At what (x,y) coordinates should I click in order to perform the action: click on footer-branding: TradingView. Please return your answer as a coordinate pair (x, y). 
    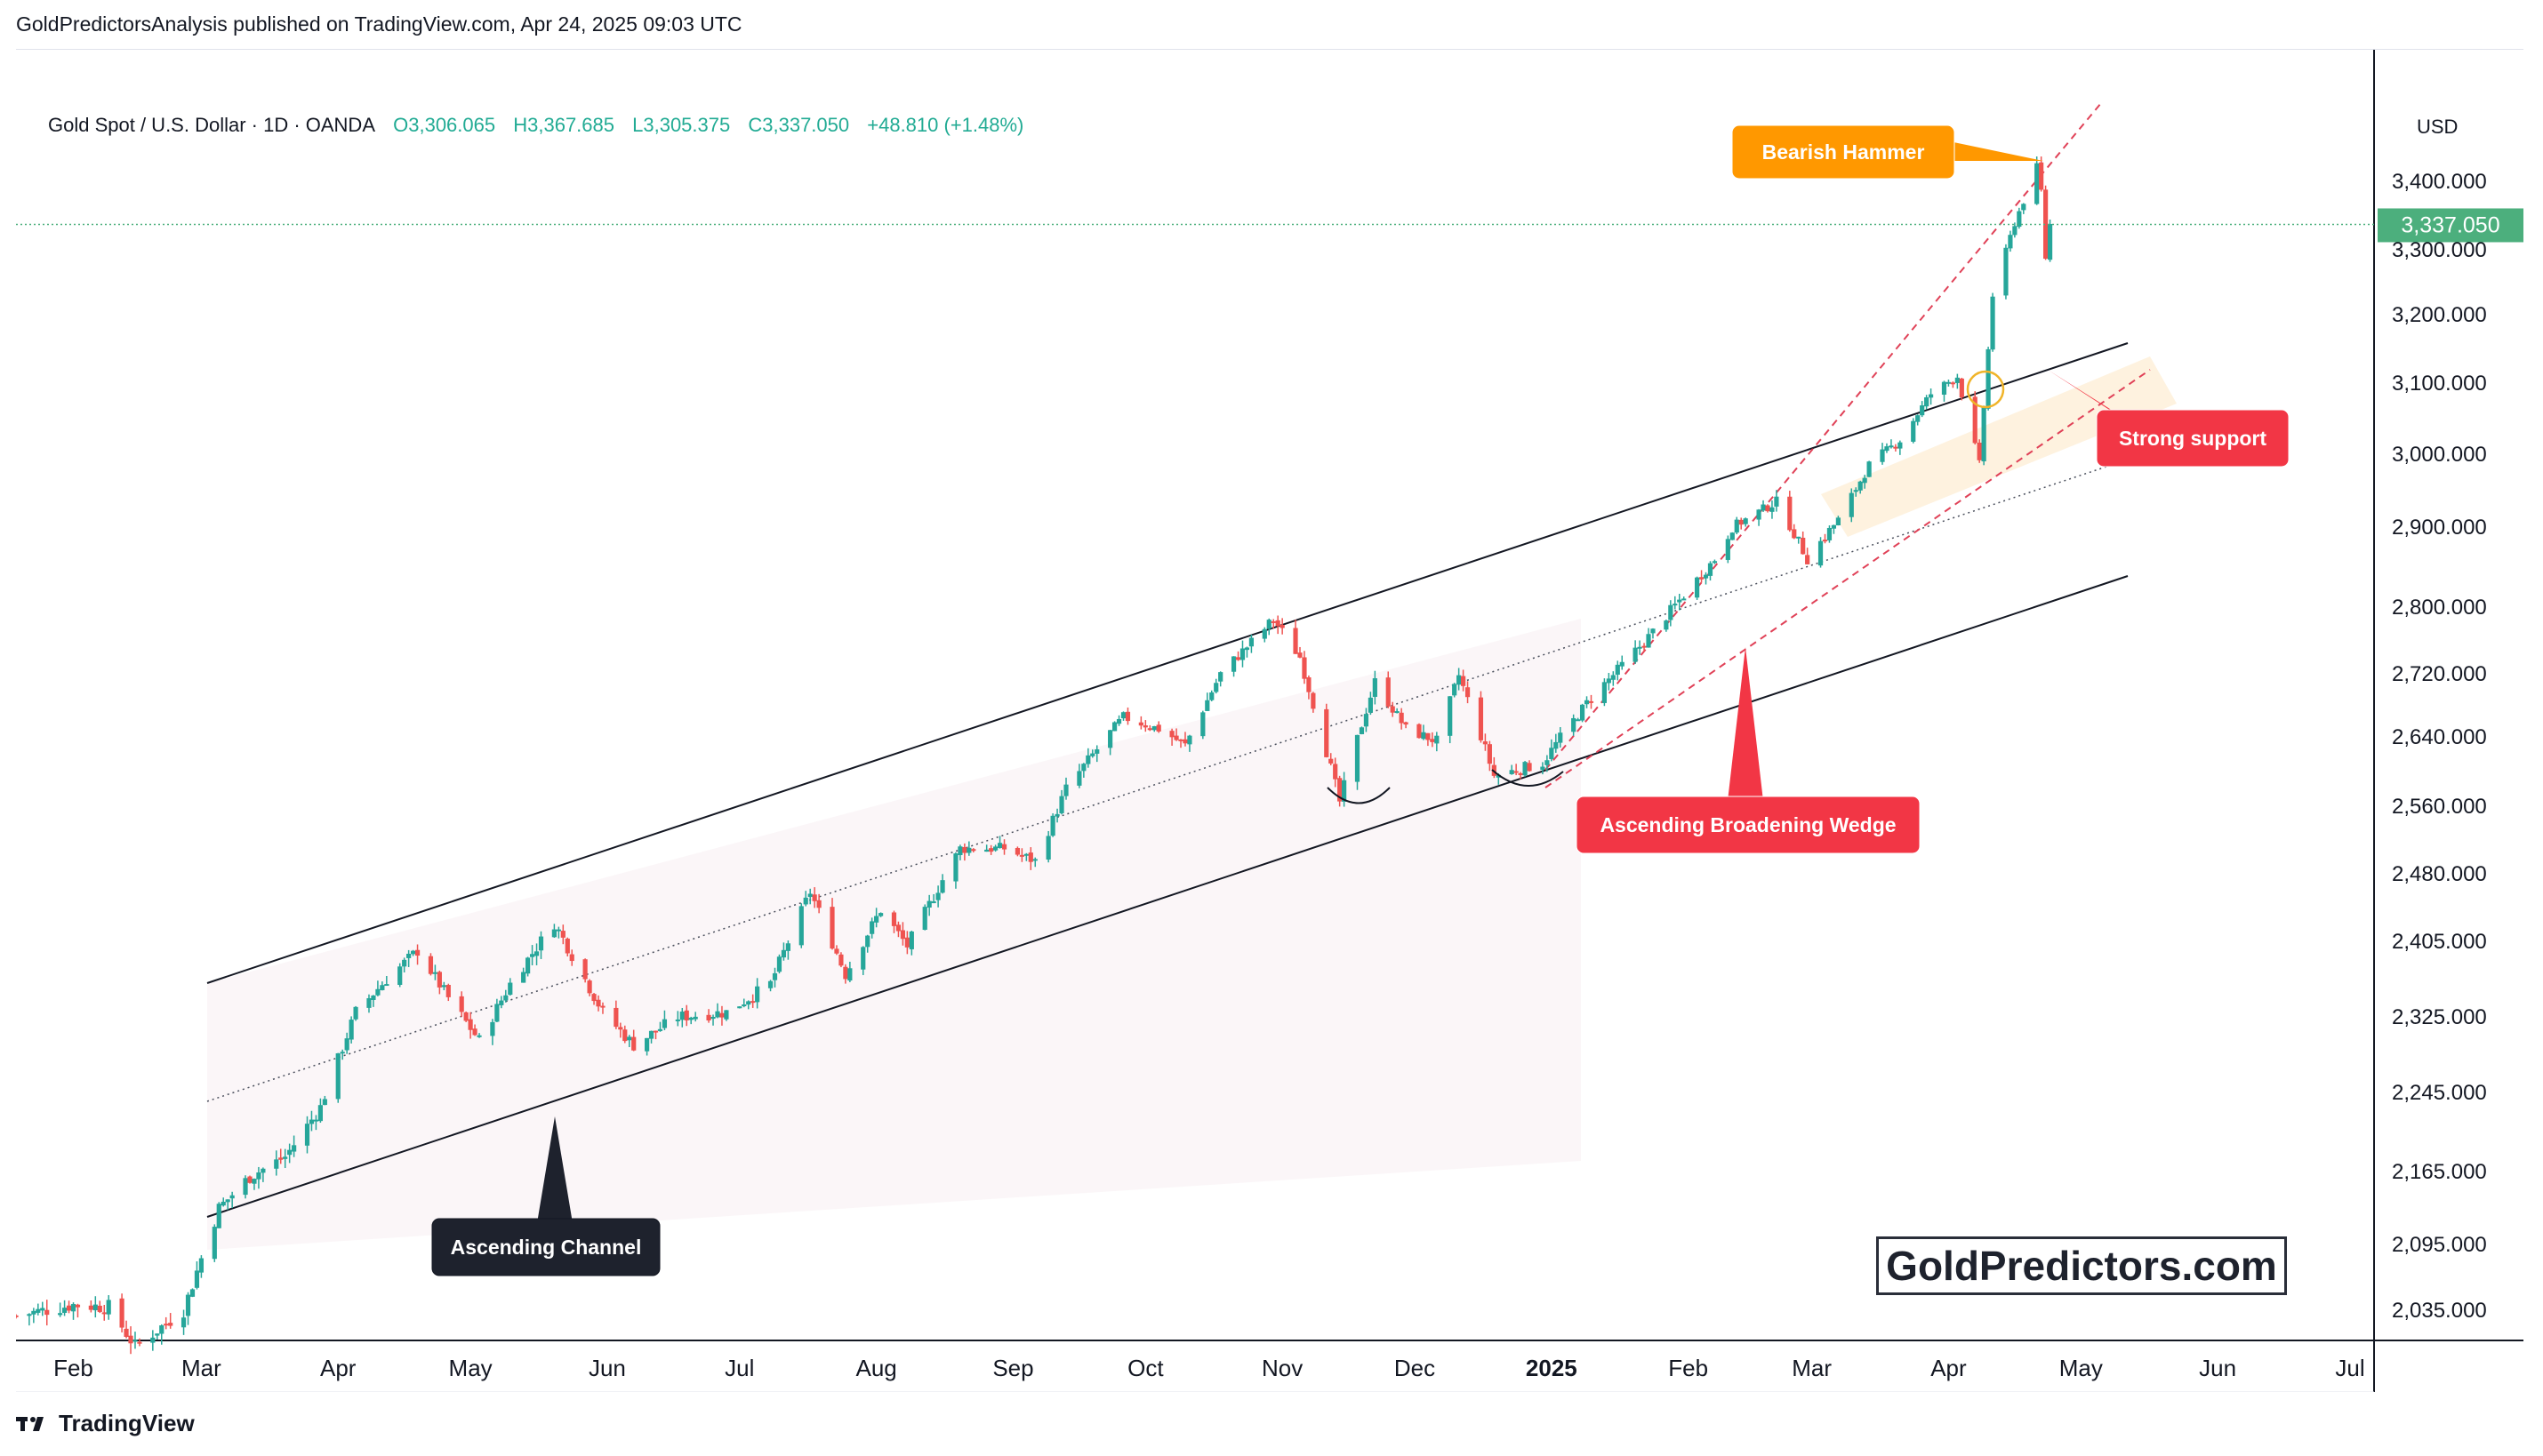
    Looking at the image, I should click on (105, 1423).